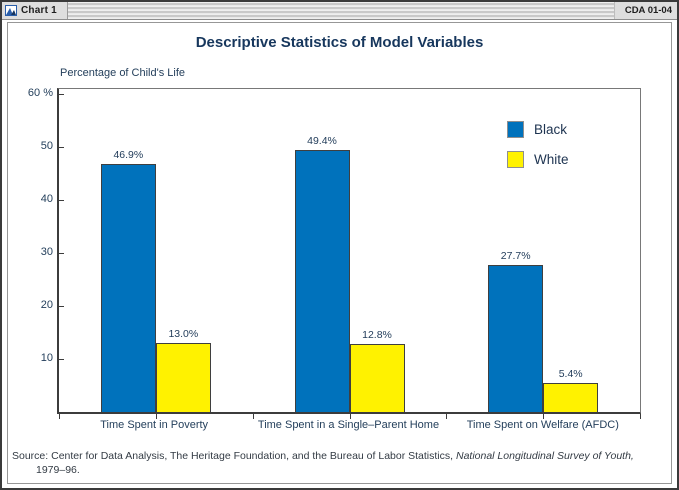  What do you see at coordinates (11, 10) in the screenshot?
I see `chart-picture-icon` at bounding box center [11, 10].